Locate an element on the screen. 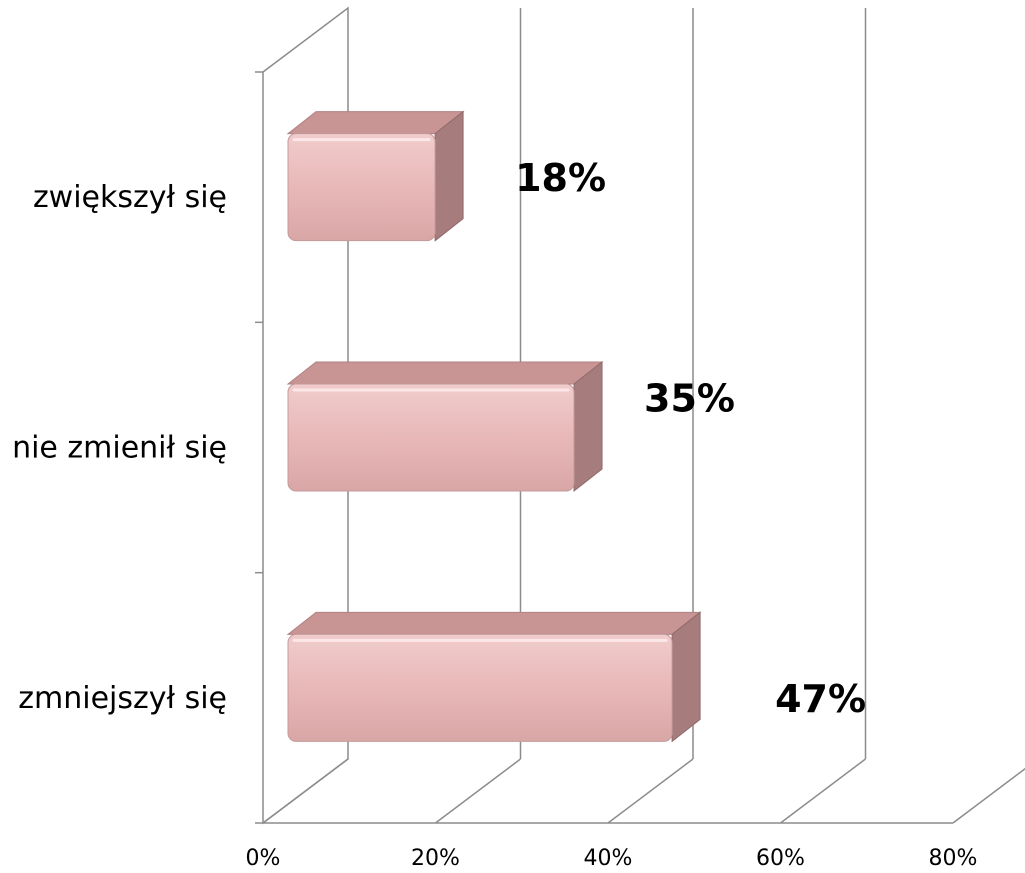 The height and width of the screenshot is (873, 1025). category-label: zwiększył się is located at coordinates (130, 197).